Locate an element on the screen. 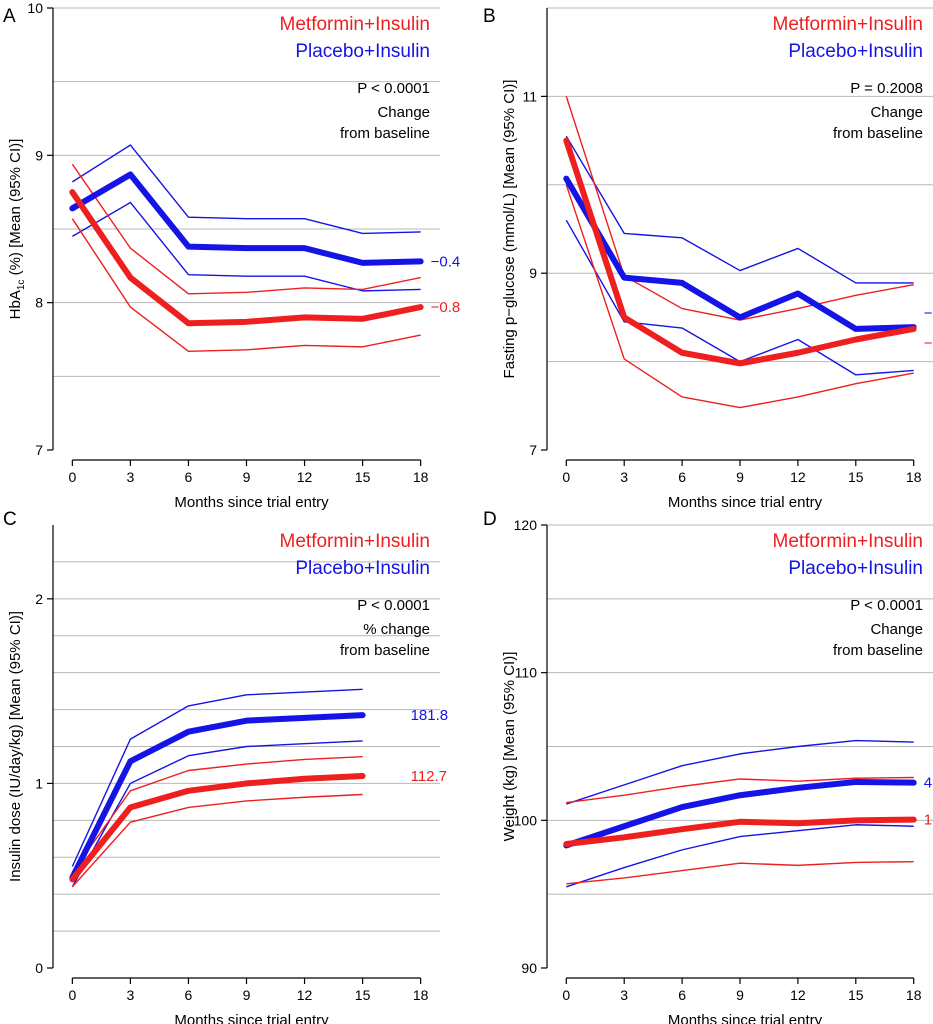 The height and width of the screenshot is (1024, 933). y-axis-label: Weight (kg) [Mean (95% CI)] is located at coordinates (509, 747).